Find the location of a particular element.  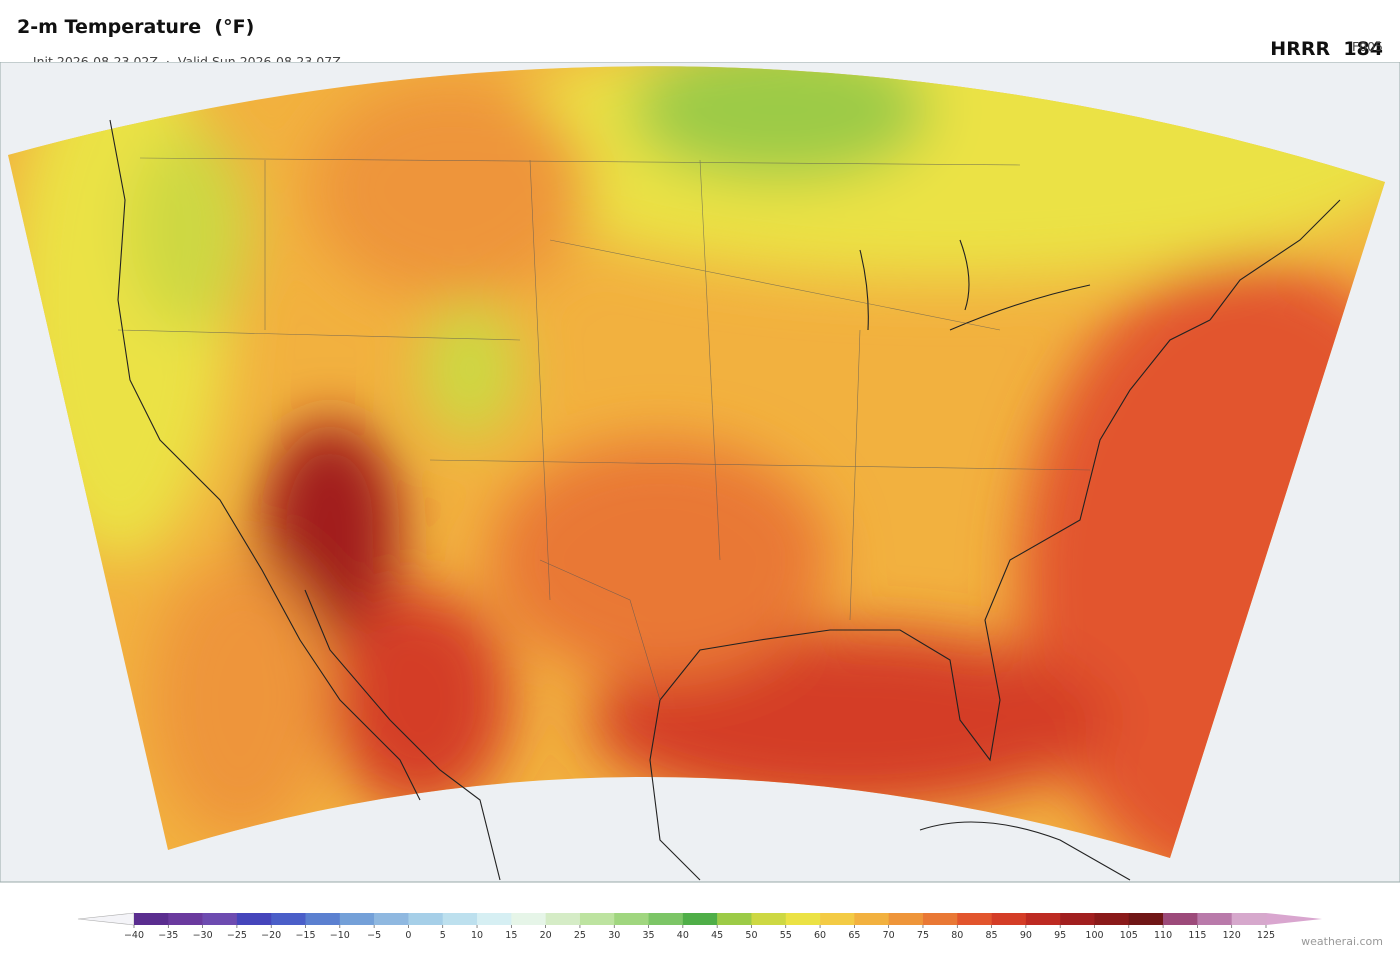

colorbar-tick-label: 85 is located at coordinates (992, 935).